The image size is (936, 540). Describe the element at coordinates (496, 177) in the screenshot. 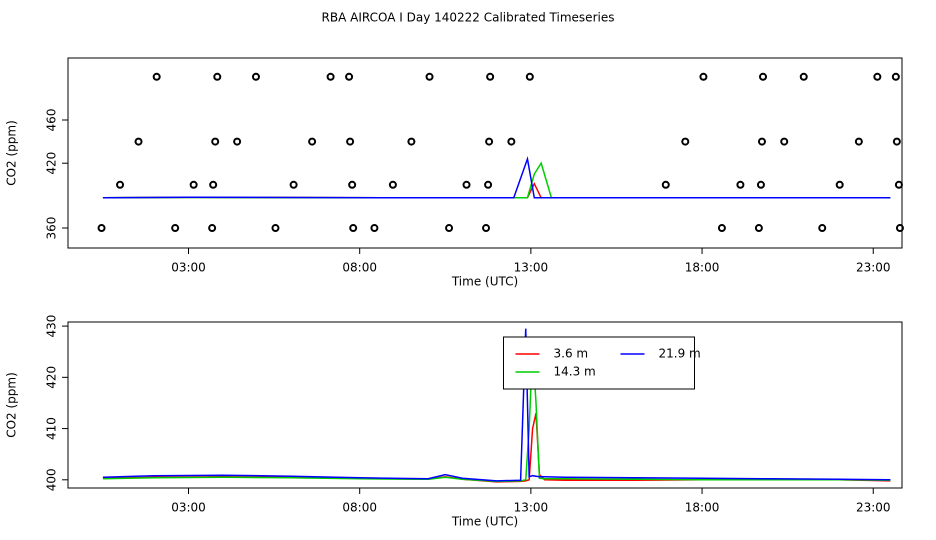

I see `series-line` at that location.